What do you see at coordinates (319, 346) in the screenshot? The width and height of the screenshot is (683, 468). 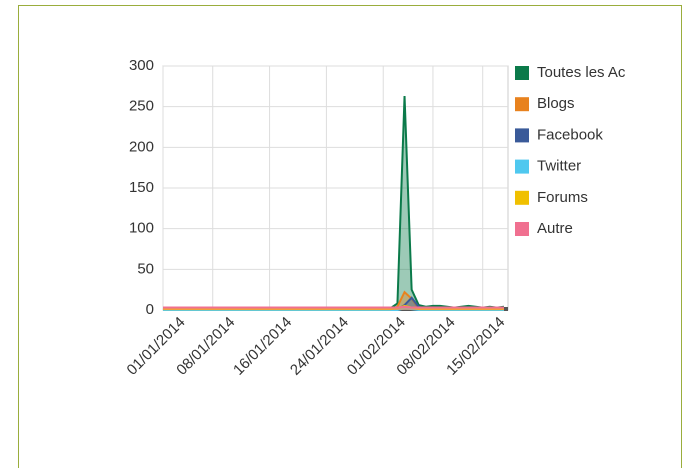 I see `x-tick-label: 24/01/2014` at bounding box center [319, 346].